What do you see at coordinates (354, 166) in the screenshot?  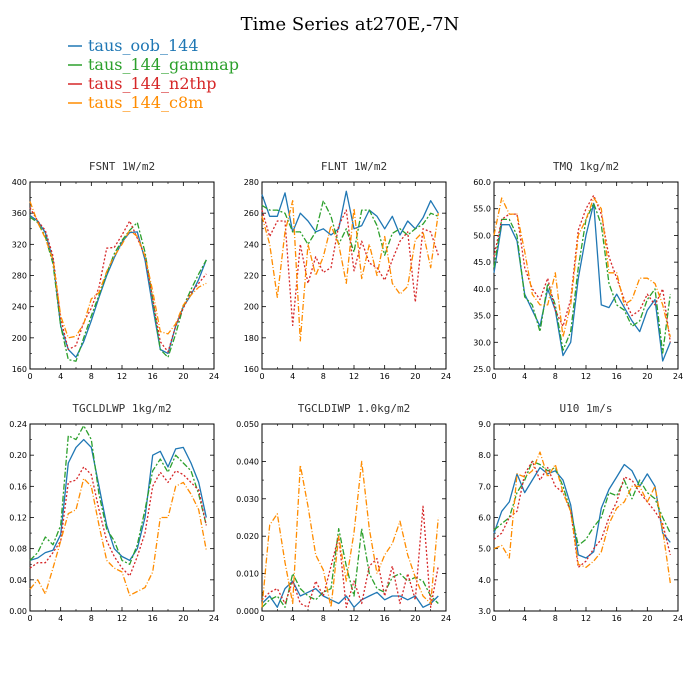 I see `panel-title: FLNT 1W/m2` at bounding box center [354, 166].